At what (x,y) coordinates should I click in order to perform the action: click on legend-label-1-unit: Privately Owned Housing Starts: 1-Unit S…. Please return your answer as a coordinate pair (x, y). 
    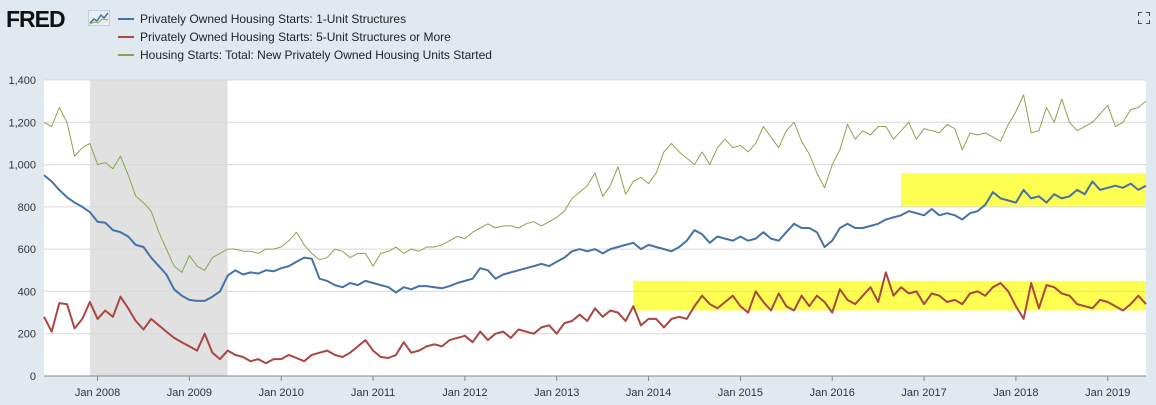
    Looking at the image, I should click on (273, 19).